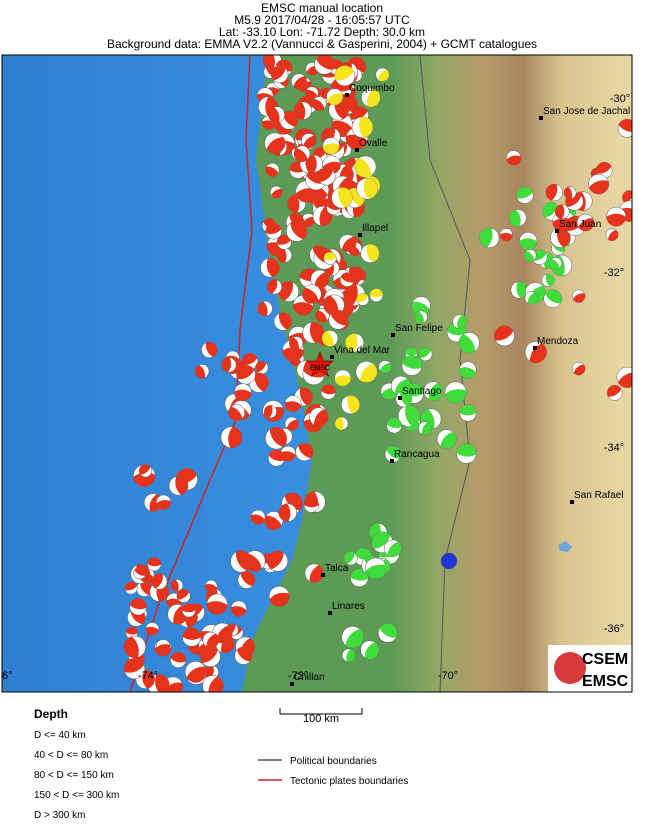 Image resolution: width=645 pixels, height=825 pixels. I want to click on lat-label: -32°, so click(614, 273).